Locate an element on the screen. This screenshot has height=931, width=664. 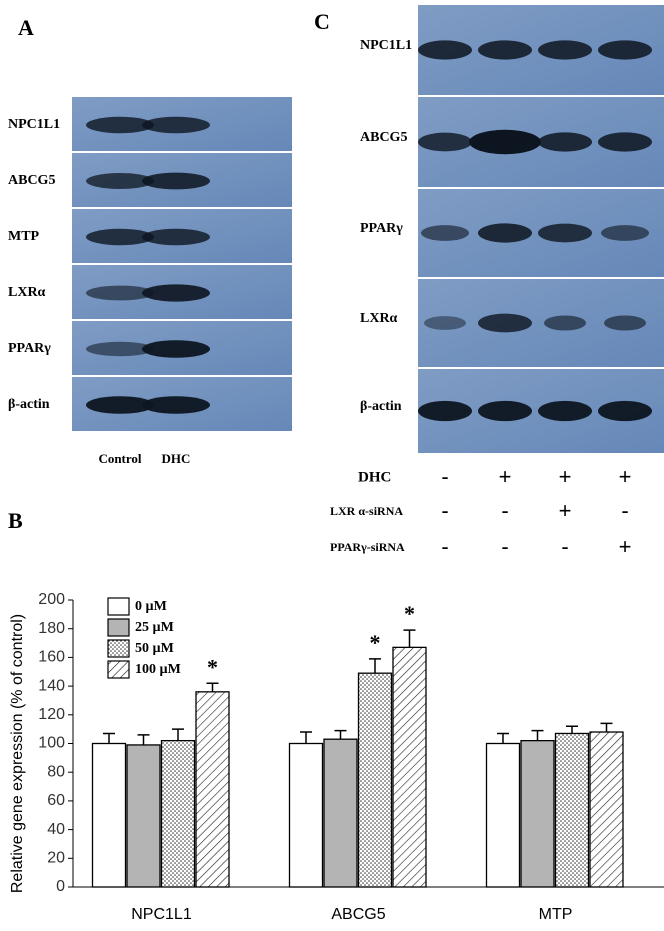
y-tick-label: 80 is located at coordinates (56, 771).